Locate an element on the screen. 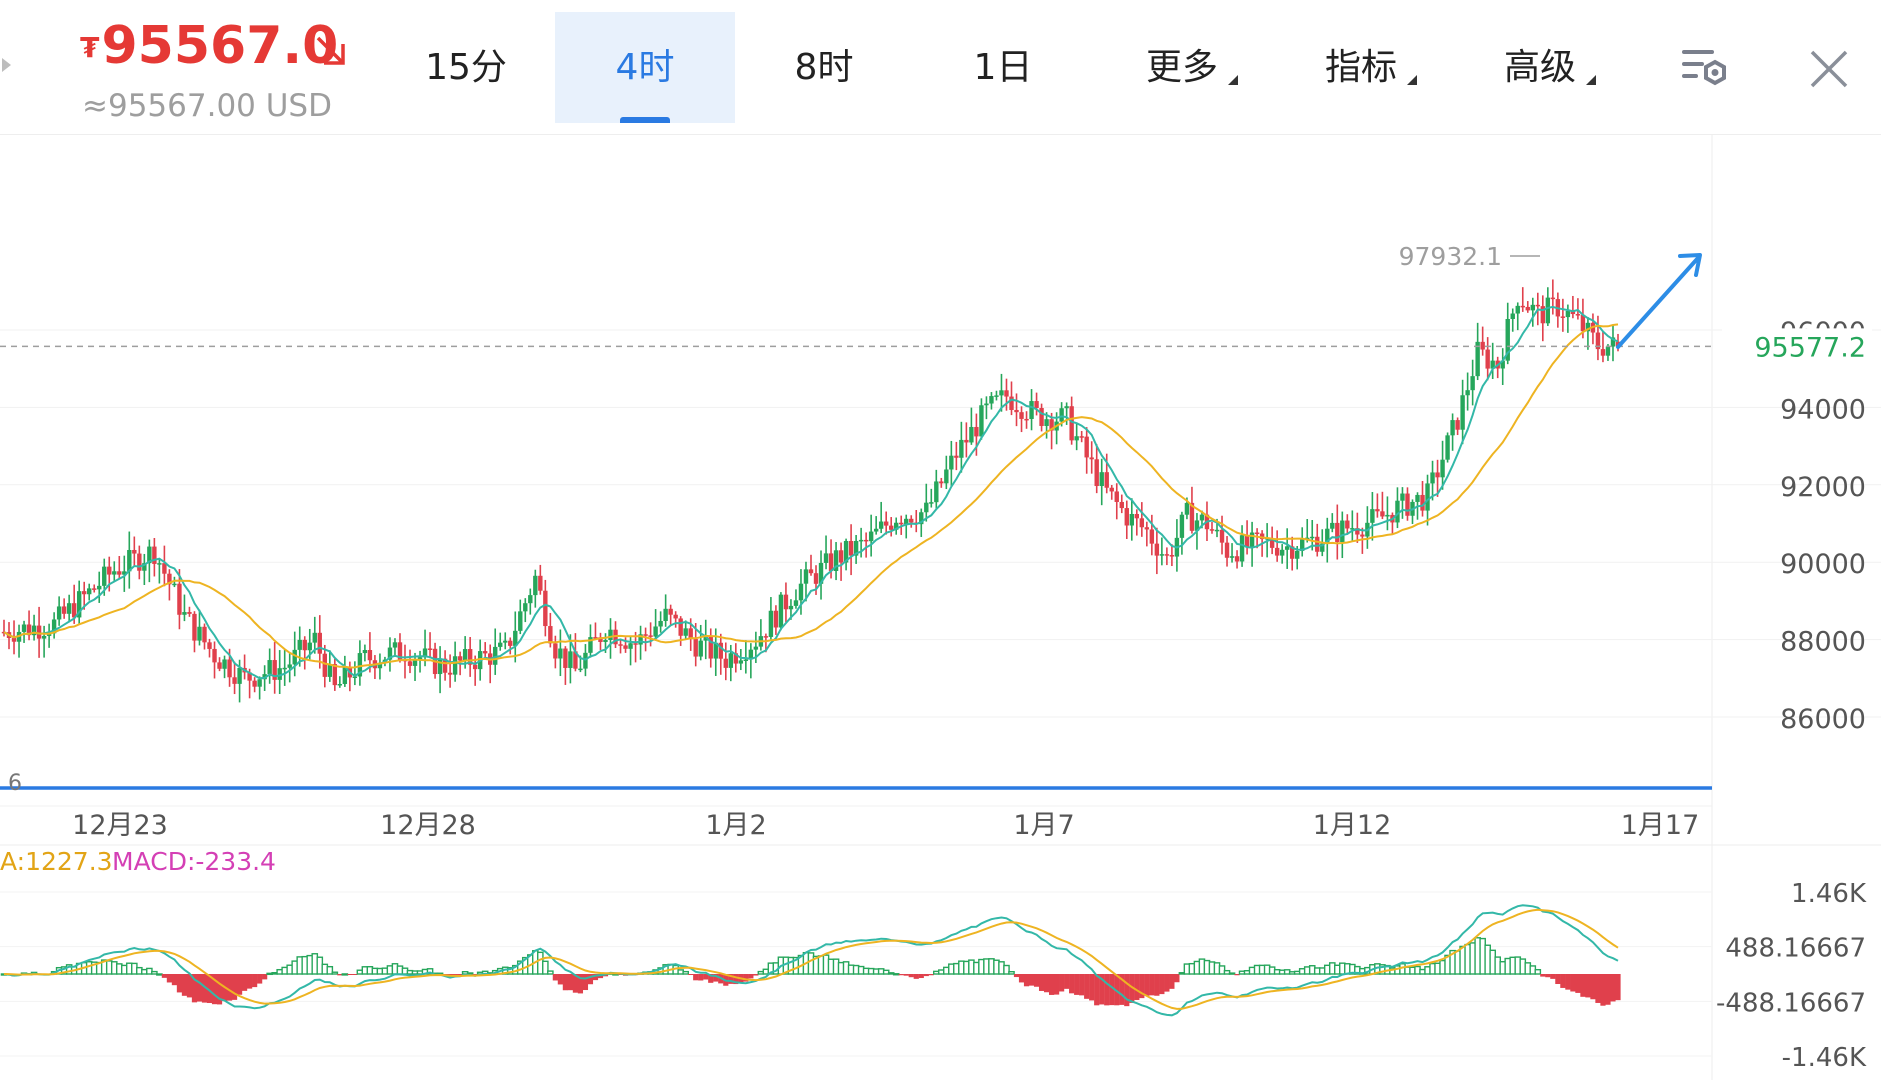 This screenshot has height=1080, width=1881. chart-settings-icon is located at coordinates (1705, 68).